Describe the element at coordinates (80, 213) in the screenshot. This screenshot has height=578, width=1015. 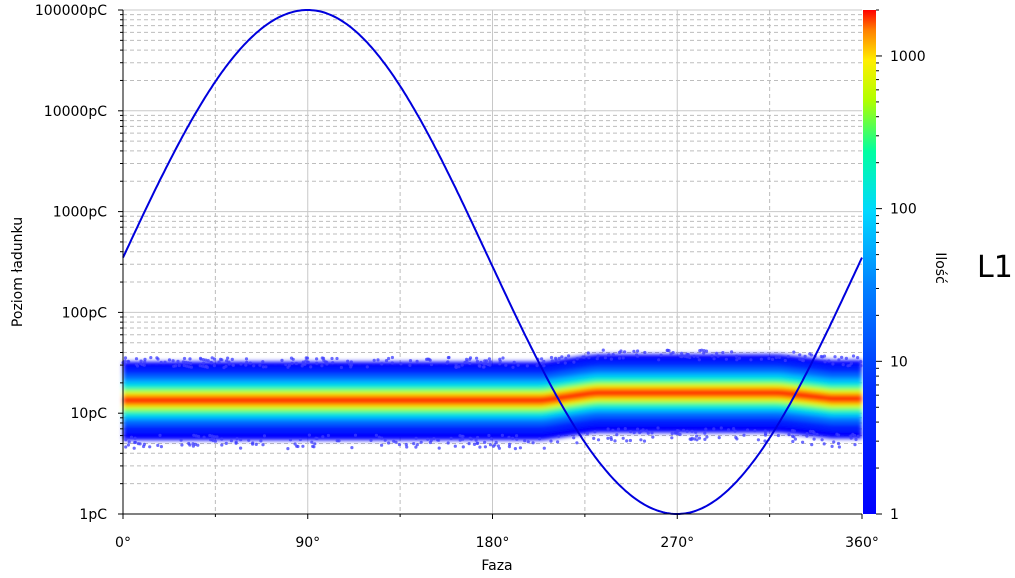
I see `y-tick-label: 1000pC` at that location.